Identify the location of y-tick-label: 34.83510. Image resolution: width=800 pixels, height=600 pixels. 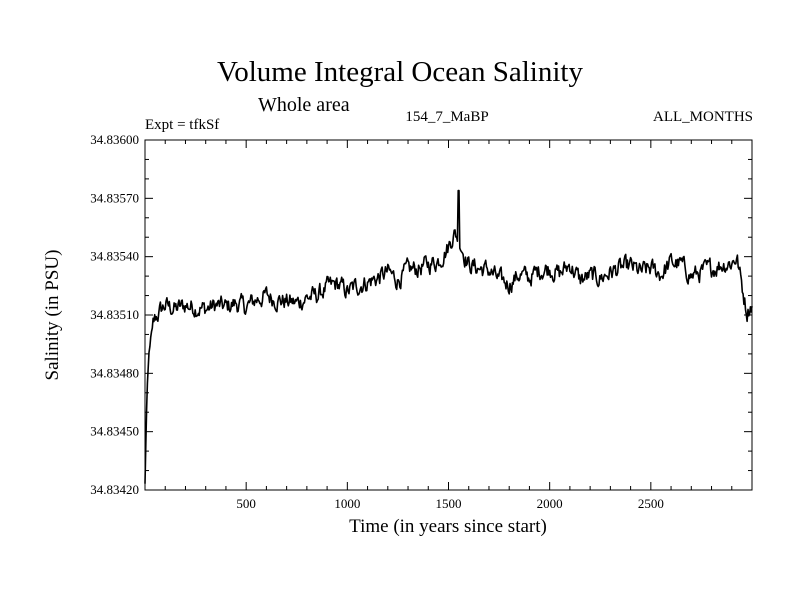
(114, 314).